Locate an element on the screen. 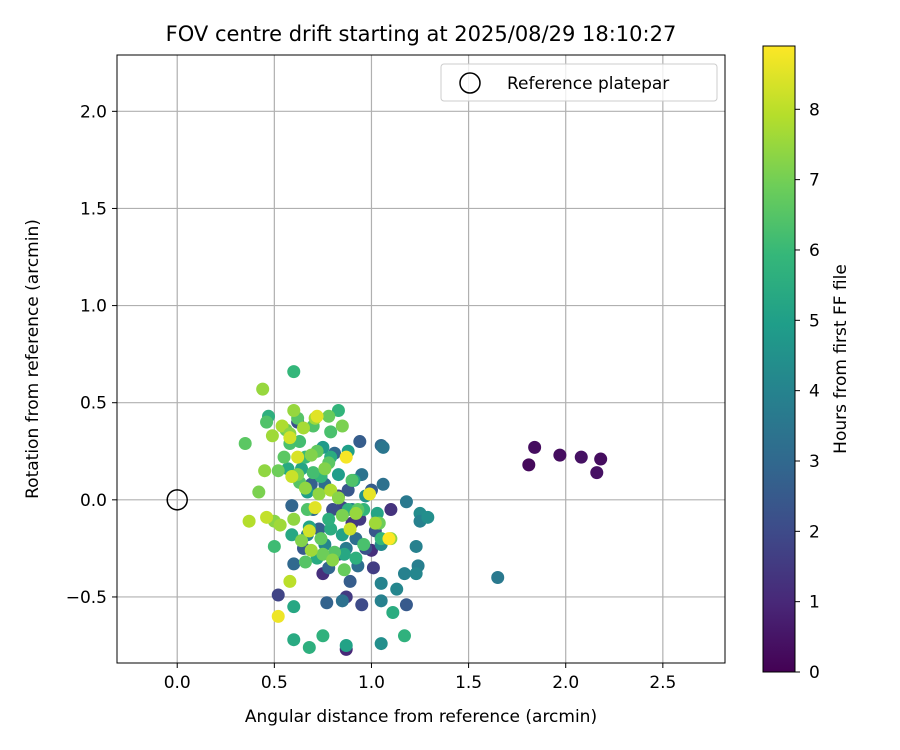 This screenshot has width=900, height=750. colorbar-tick-label: 1 is located at coordinates (814, 603).